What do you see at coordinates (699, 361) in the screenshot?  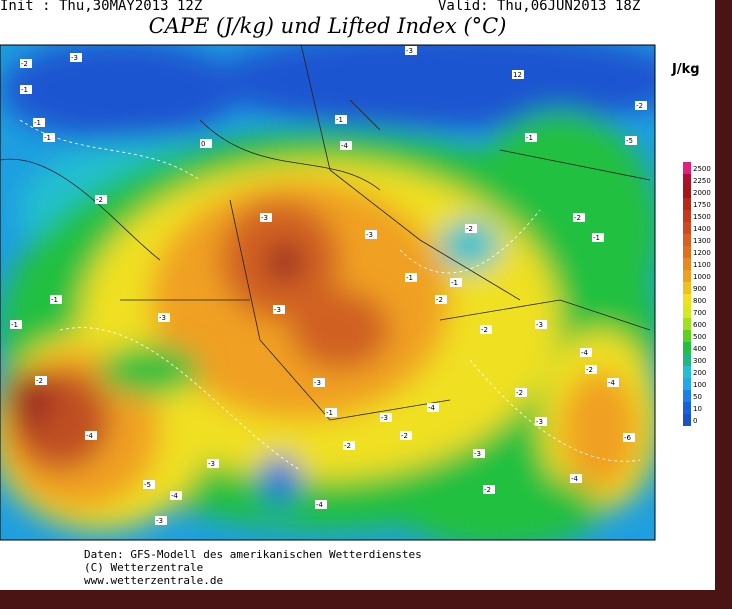 I see `colorbar-label: 300` at bounding box center [699, 361].